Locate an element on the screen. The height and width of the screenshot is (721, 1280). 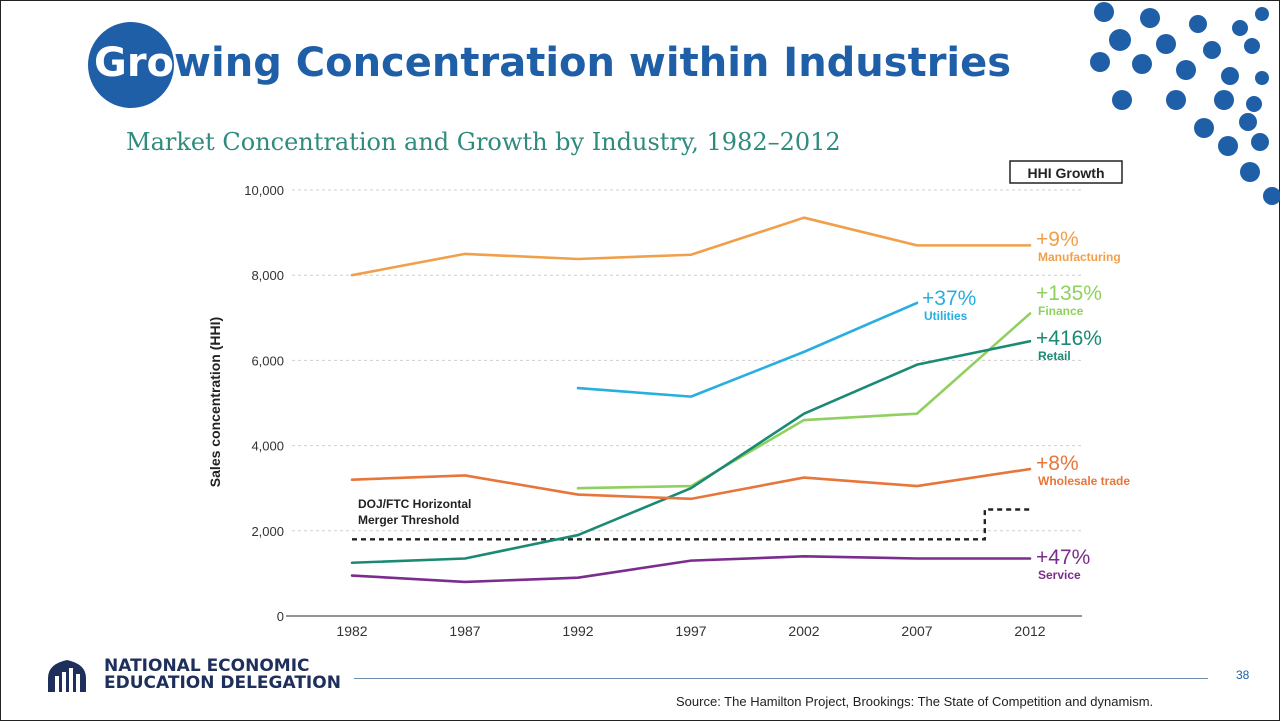
x-tick-label: 2012 is located at coordinates (1029, 631).